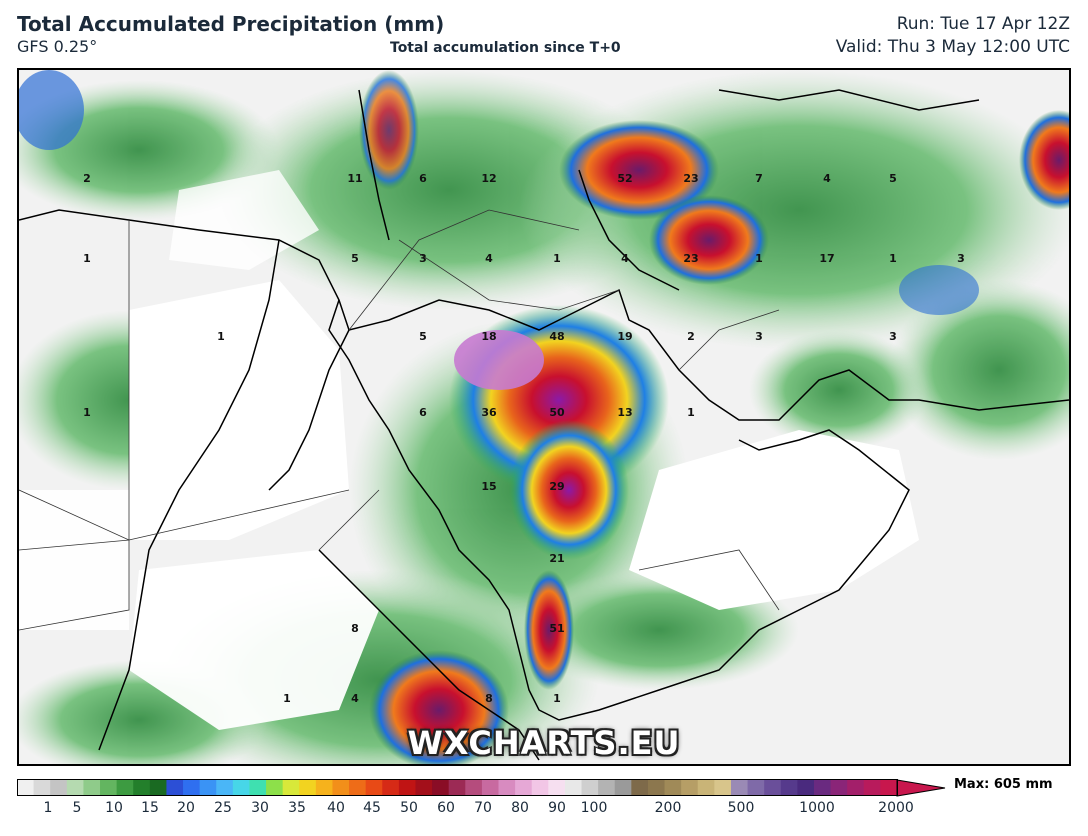  I want to click on colorbar-tick-label: 30, so click(260, 808).